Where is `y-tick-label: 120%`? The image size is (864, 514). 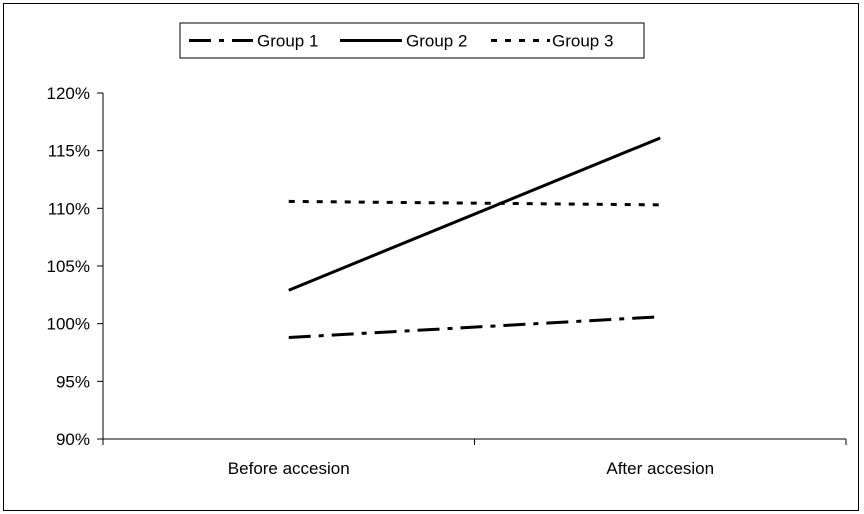
y-tick-label: 120% is located at coordinates (68, 93).